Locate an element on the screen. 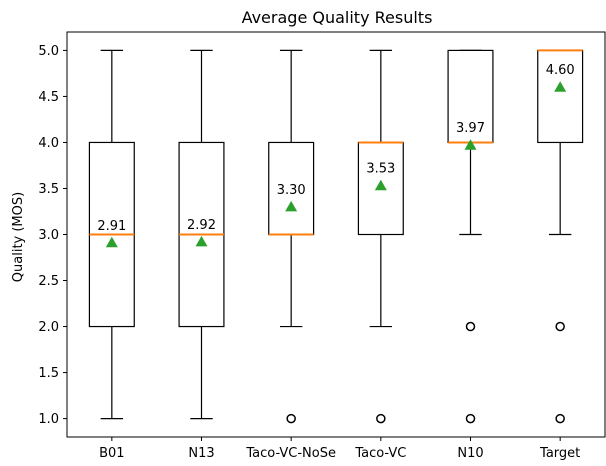 The height and width of the screenshot is (466, 606). x-tick-label: B01 is located at coordinates (111, 453).